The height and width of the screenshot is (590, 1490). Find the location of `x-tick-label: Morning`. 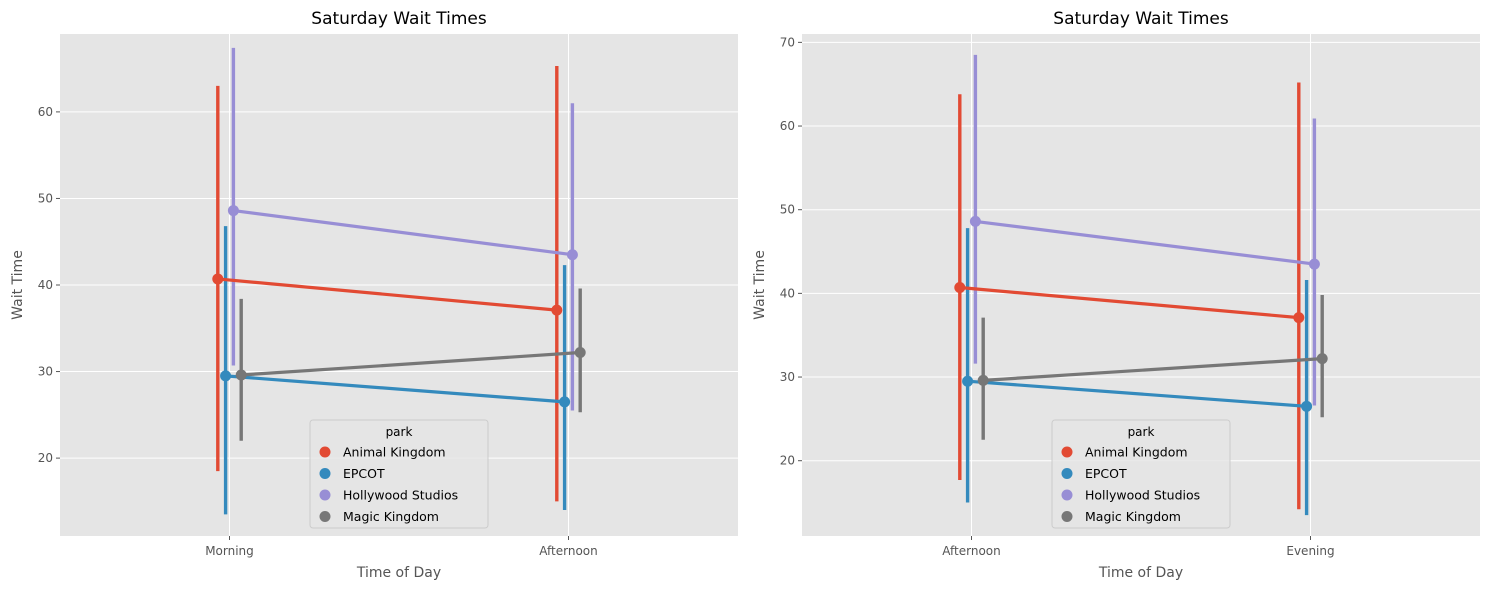

x-tick-label: Morning is located at coordinates (229, 551).